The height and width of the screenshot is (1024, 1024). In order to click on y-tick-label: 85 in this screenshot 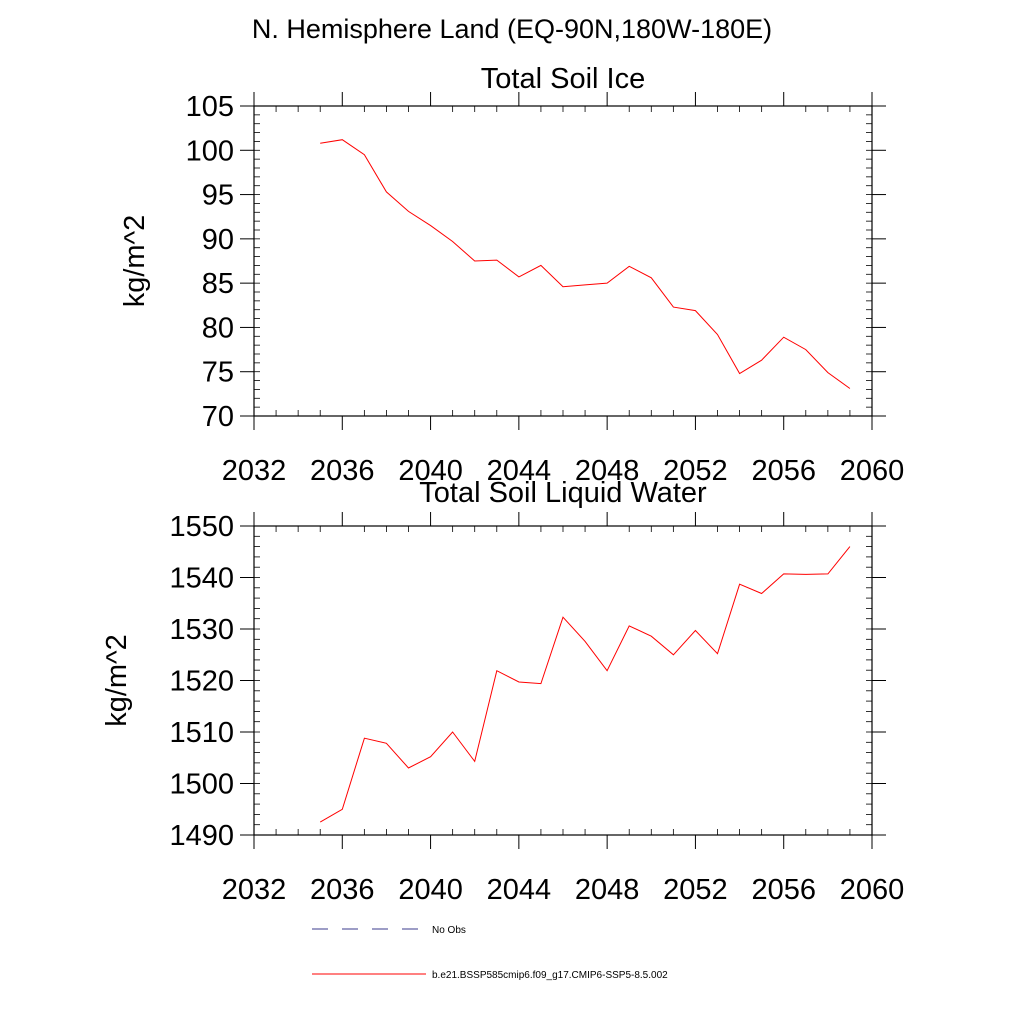, I will do `click(218, 284)`.